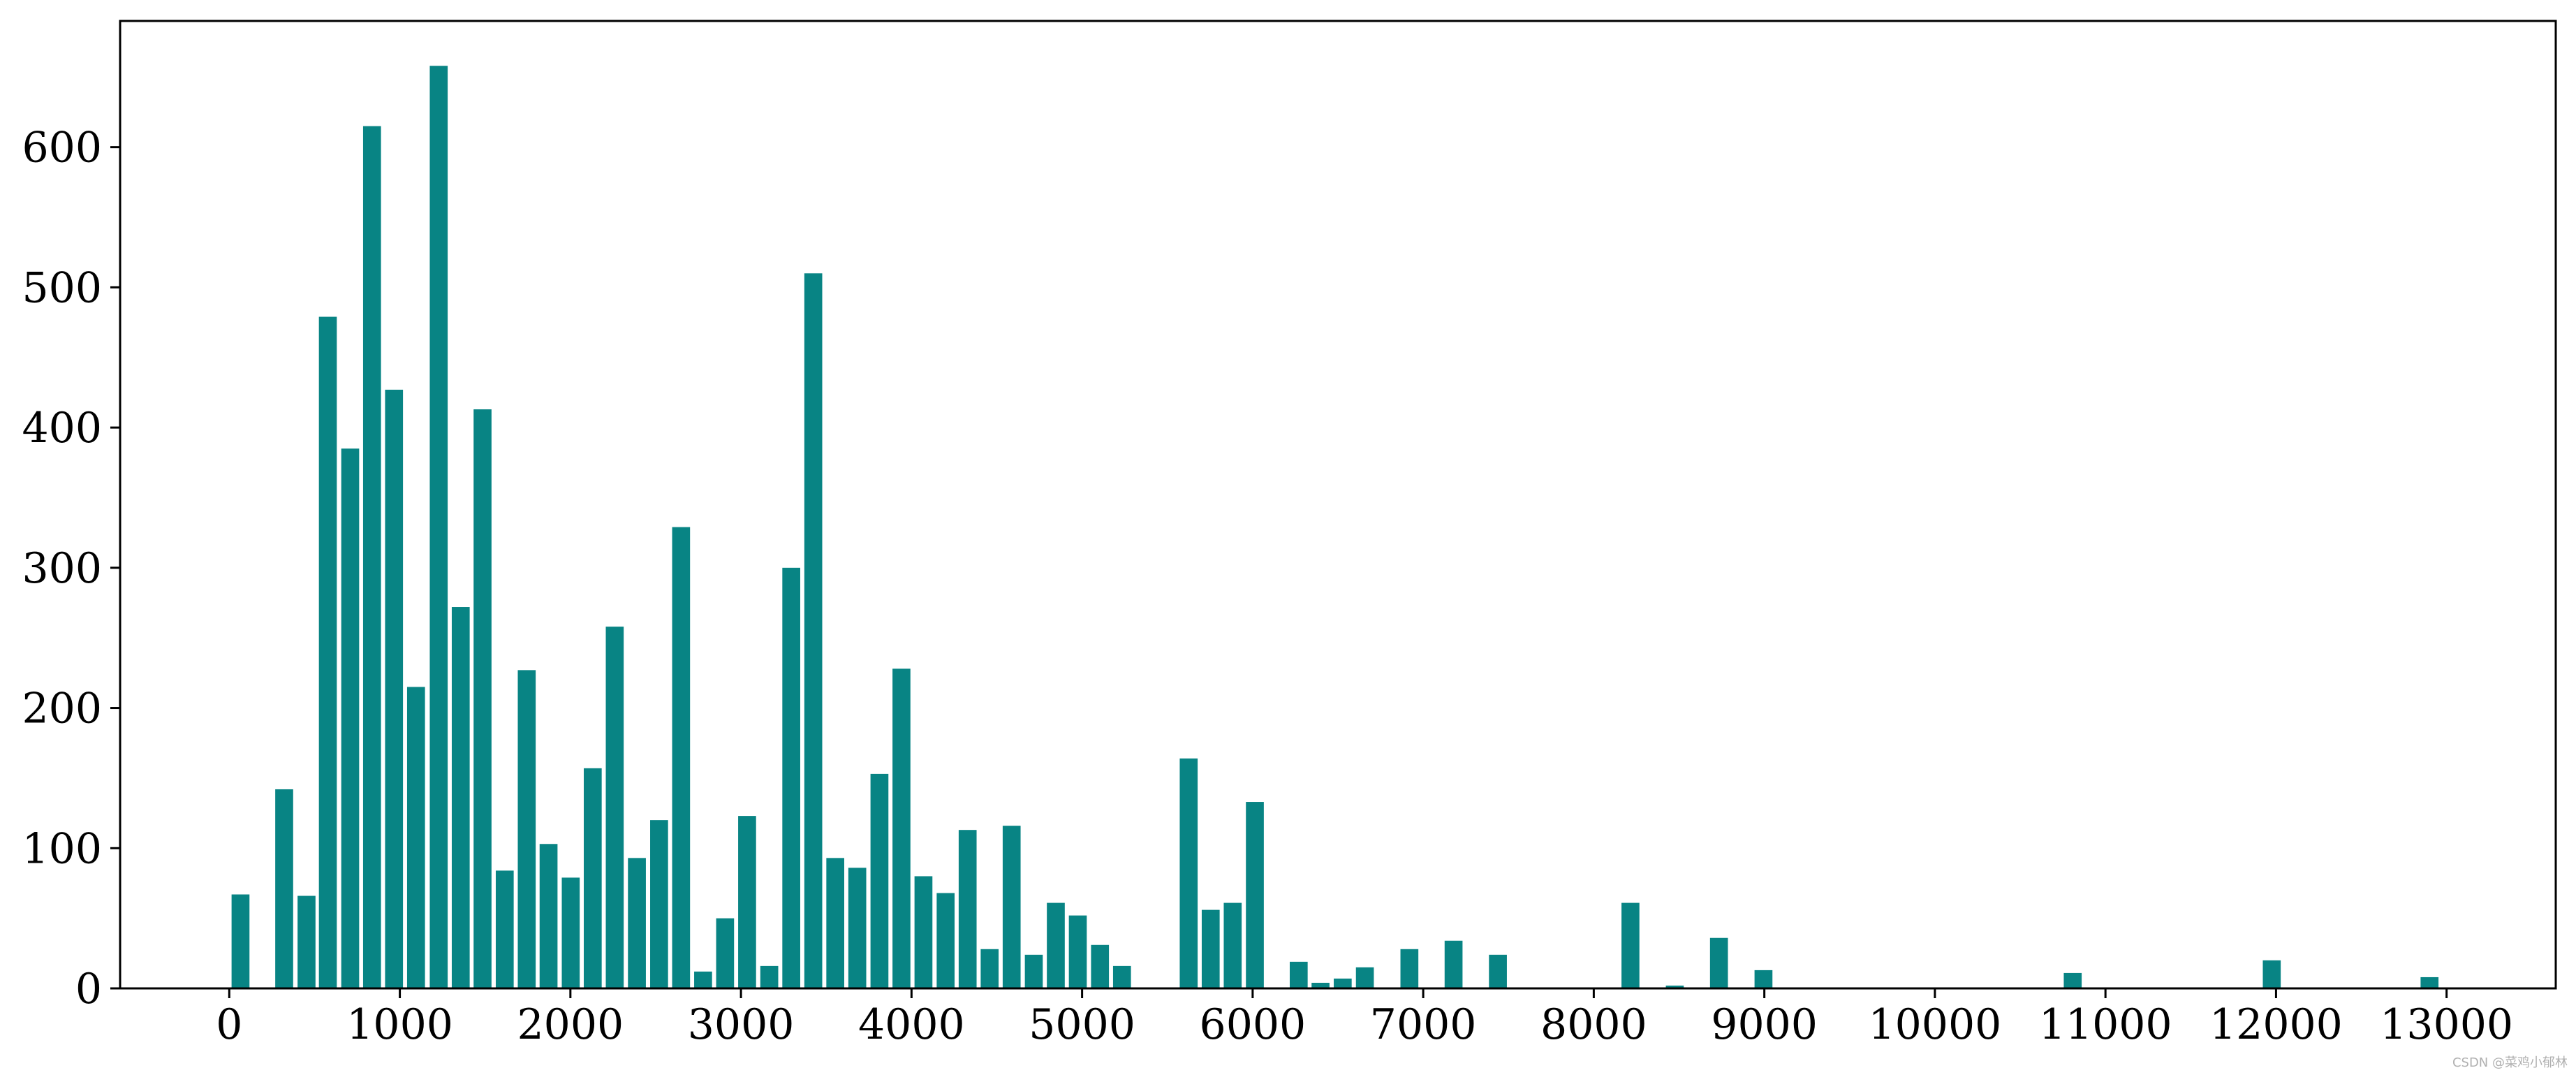 The height and width of the screenshot is (1075, 2576). I want to click on y-tick-label: 0, so click(88, 989).